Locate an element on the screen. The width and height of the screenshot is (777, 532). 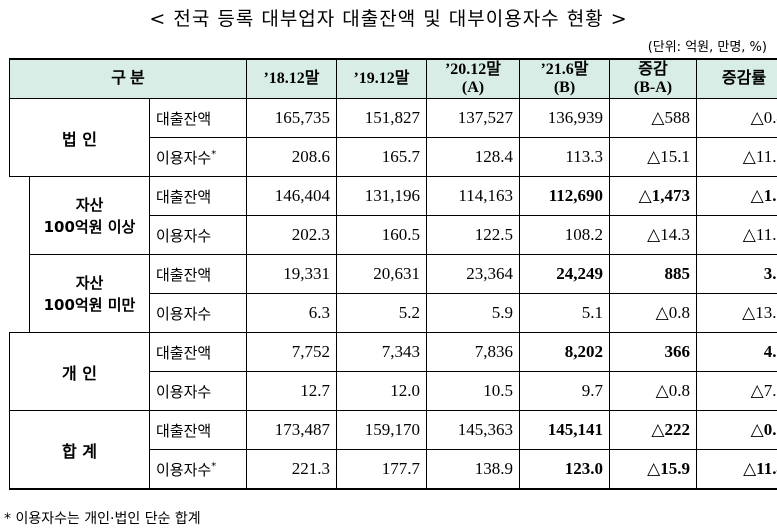
cell-value: △11.4 is located at coordinates (736, 469).